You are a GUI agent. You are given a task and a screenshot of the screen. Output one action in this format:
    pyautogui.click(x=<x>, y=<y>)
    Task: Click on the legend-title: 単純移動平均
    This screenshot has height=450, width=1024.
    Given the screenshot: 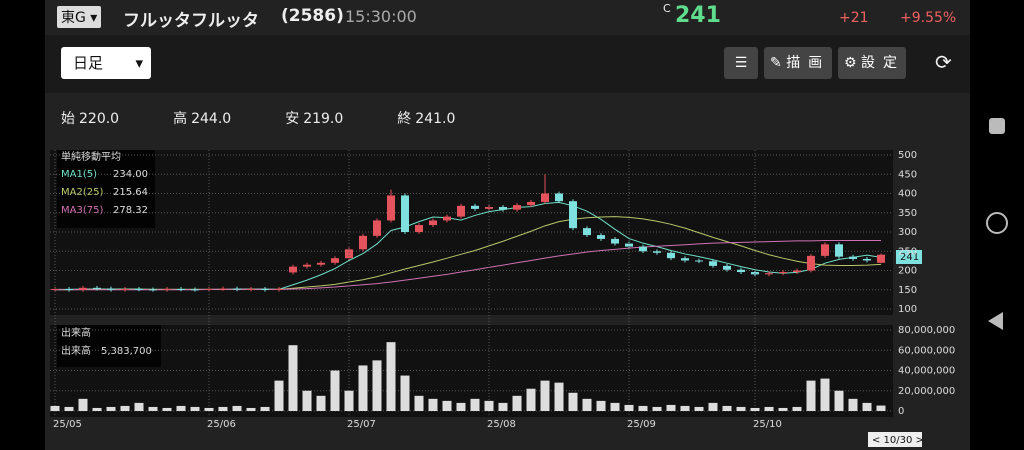 What is the action you would take?
    pyautogui.click(x=91, y=156)
    